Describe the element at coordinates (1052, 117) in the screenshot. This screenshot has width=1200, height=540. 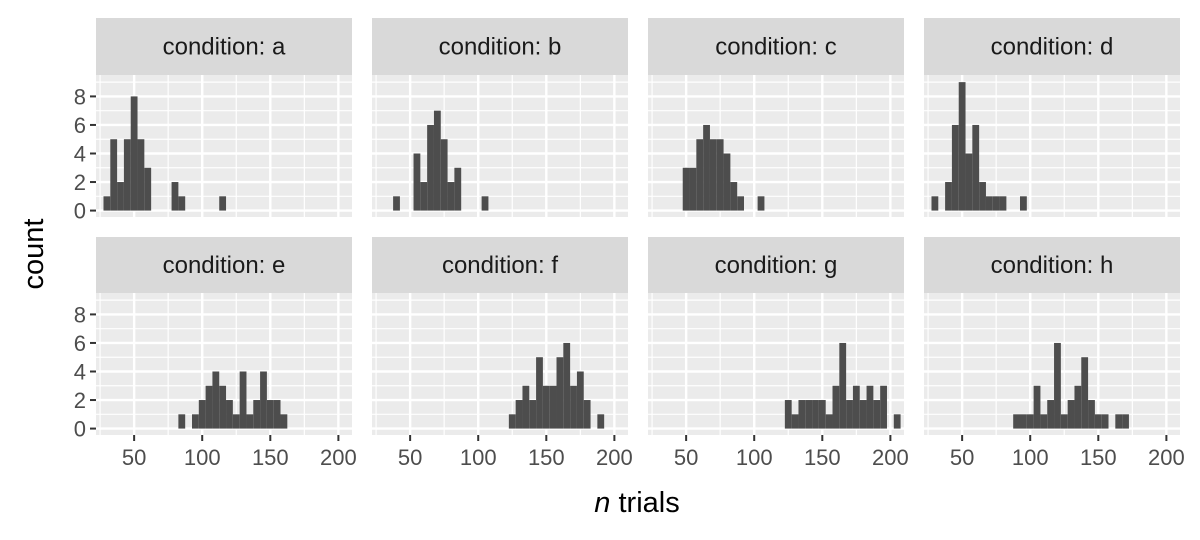
I see `facet-panel-d: condition: d` at that location.